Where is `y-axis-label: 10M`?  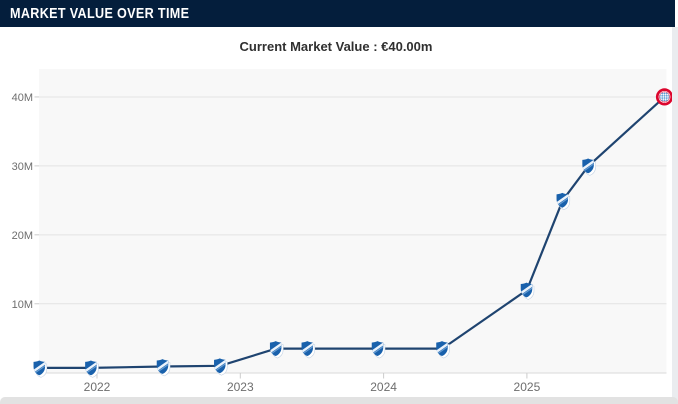
y-axis-label: 10M is located at coordinates (22, 305).